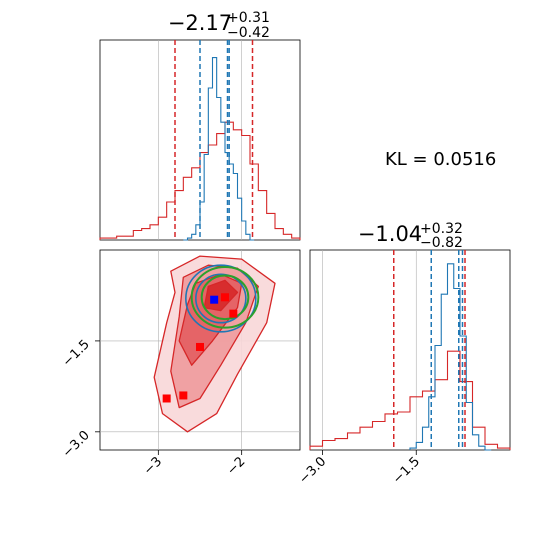 The image size is (550, 550). I want to click on param1-red-histogram, so click(200, 180).